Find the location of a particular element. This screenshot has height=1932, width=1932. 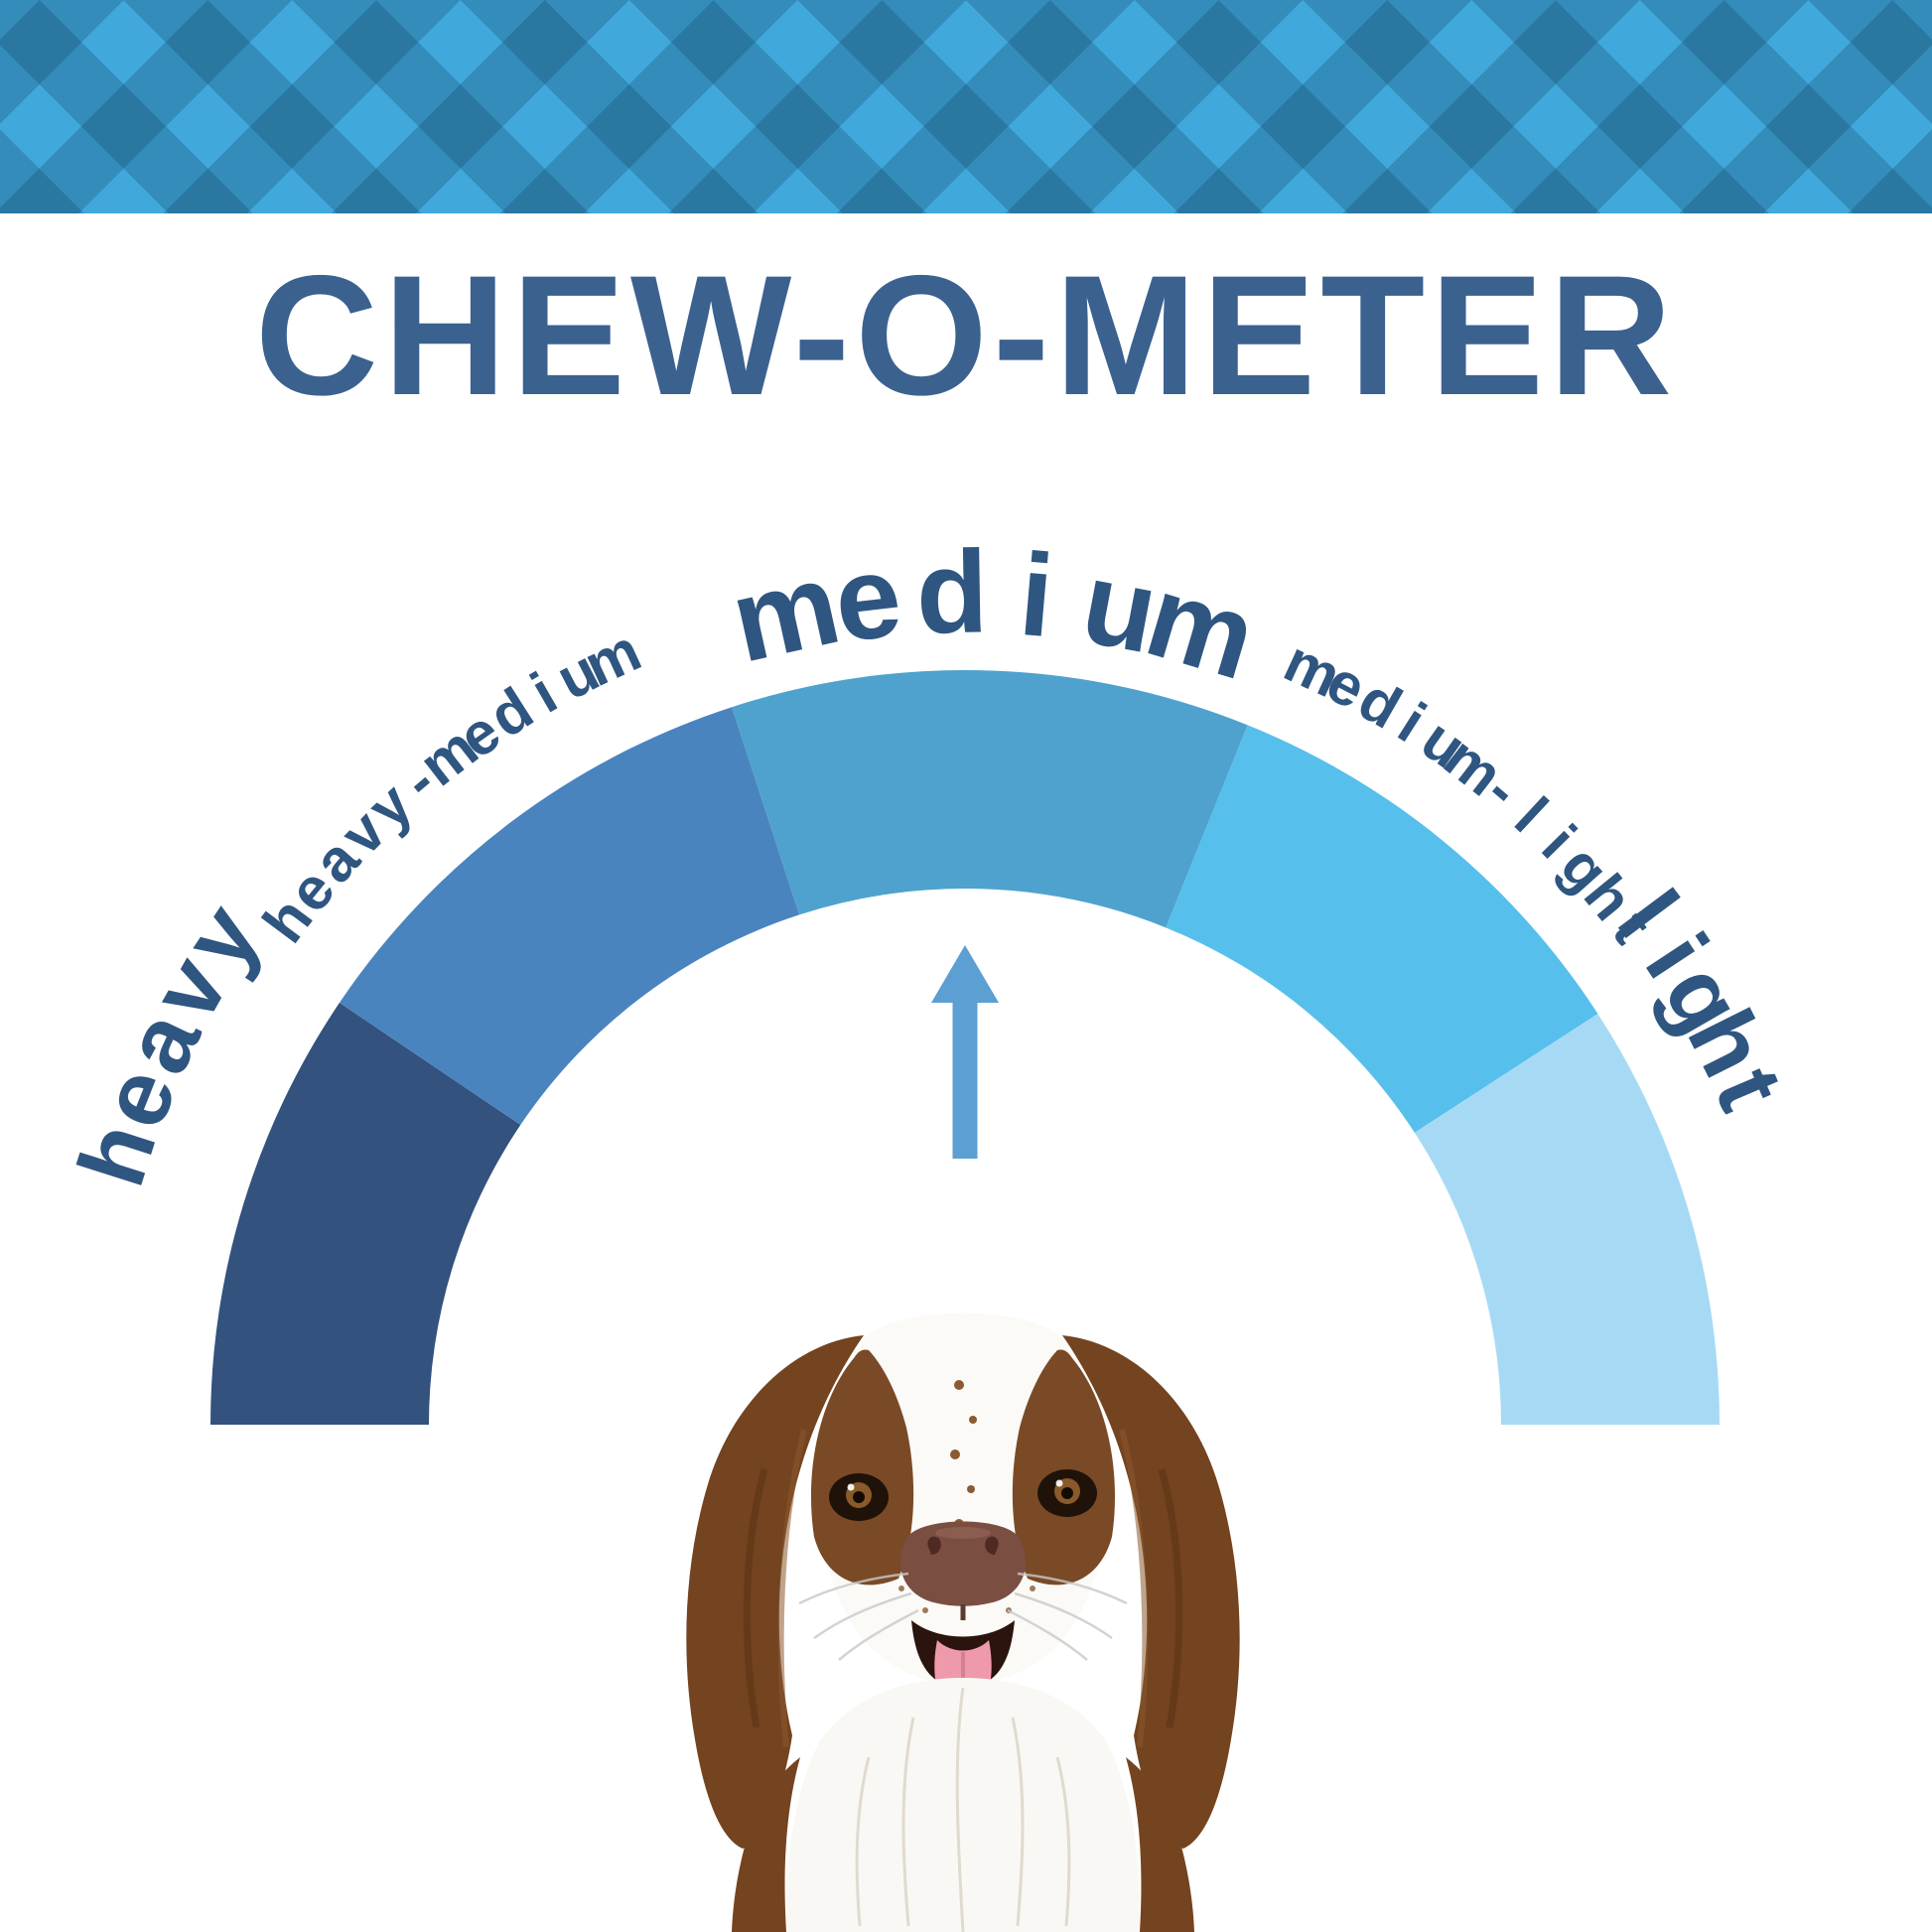

dog-chest-fur-lines is located at coordinates (963, 1810).